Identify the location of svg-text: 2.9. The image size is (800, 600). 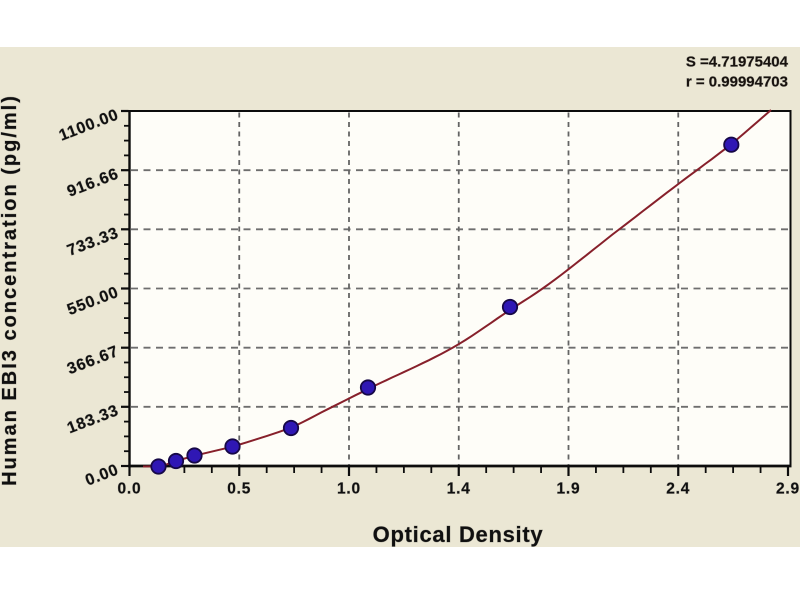
(788, 489).